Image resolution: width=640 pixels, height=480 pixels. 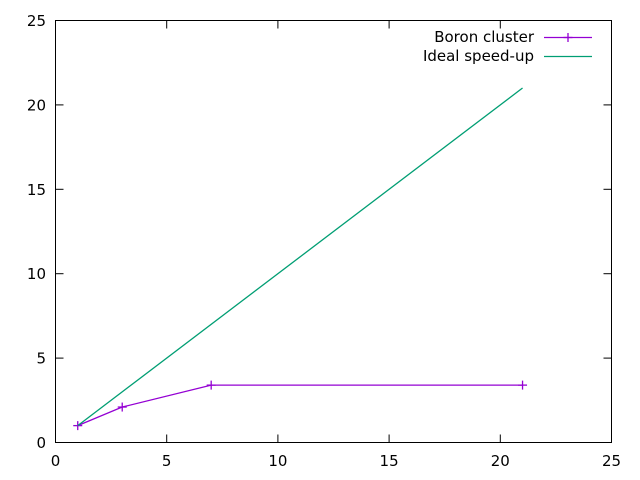 I want to click on legend-entry-boron-cluster: Boron cluster, so click(x=507, y=37).